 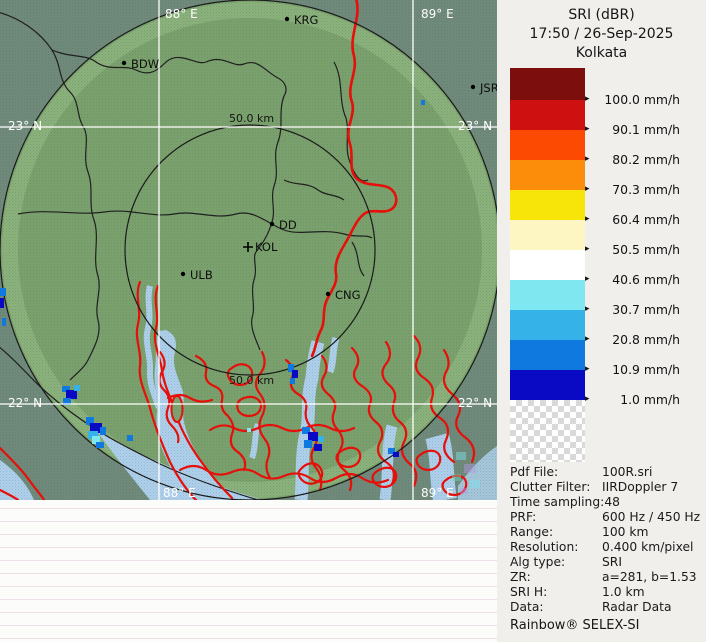 I want to click on lon-label-top-88: 88° E, so click(x=181, y=14).